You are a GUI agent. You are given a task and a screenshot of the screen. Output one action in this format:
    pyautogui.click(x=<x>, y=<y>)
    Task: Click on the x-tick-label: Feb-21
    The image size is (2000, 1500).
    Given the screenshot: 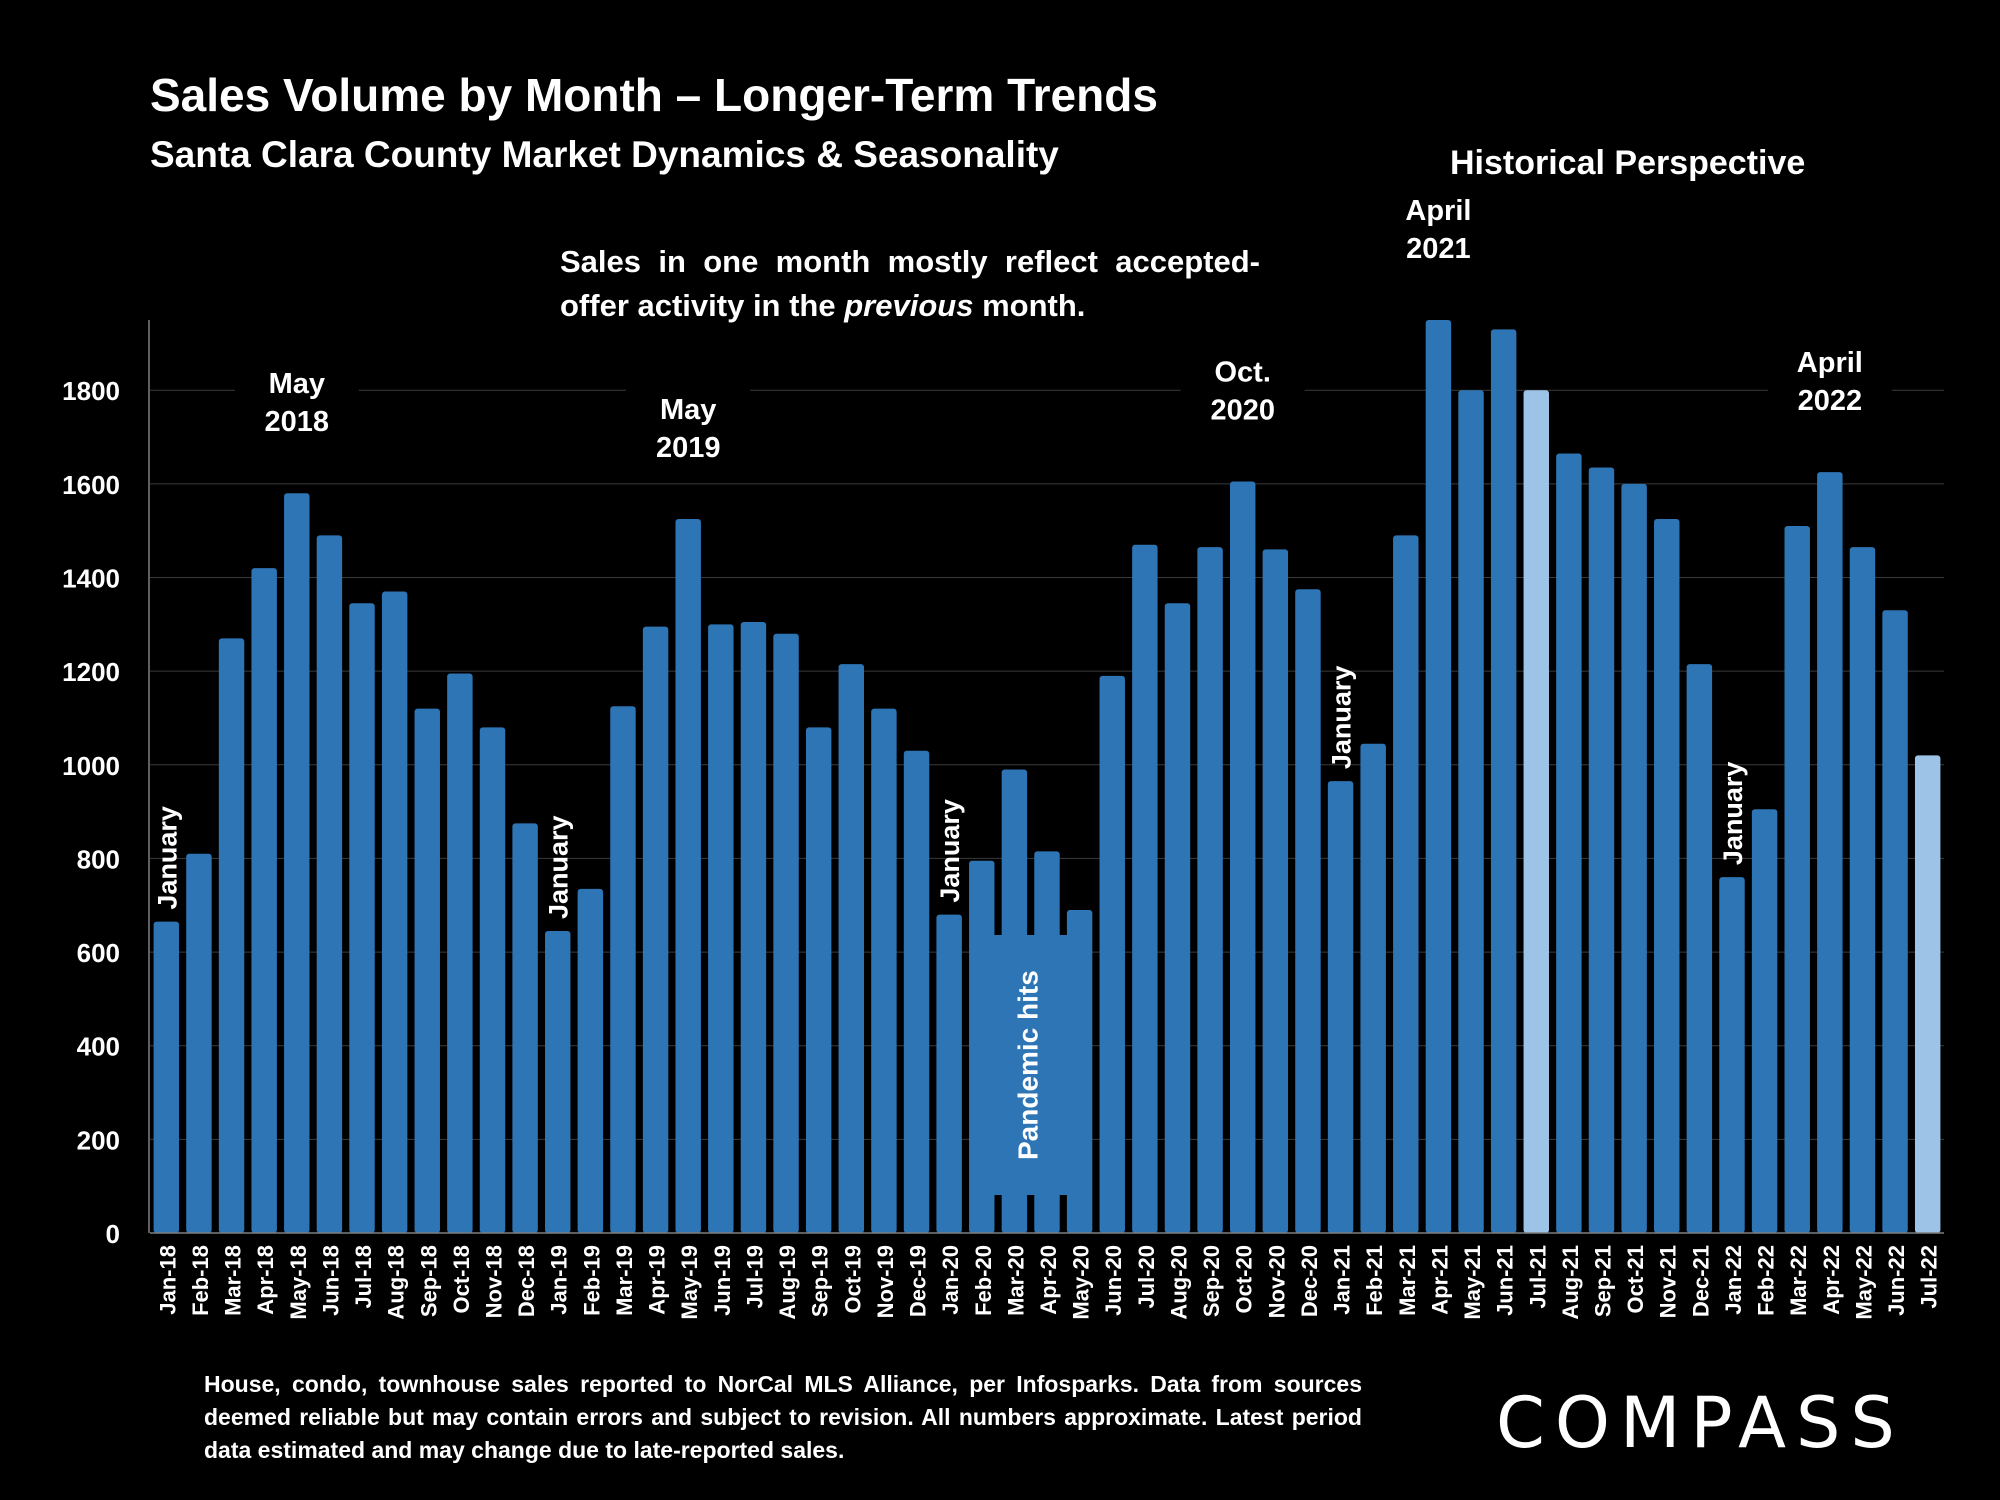 What is the action you would take?
    pyautogui.click(x=1374, y=1280)
    